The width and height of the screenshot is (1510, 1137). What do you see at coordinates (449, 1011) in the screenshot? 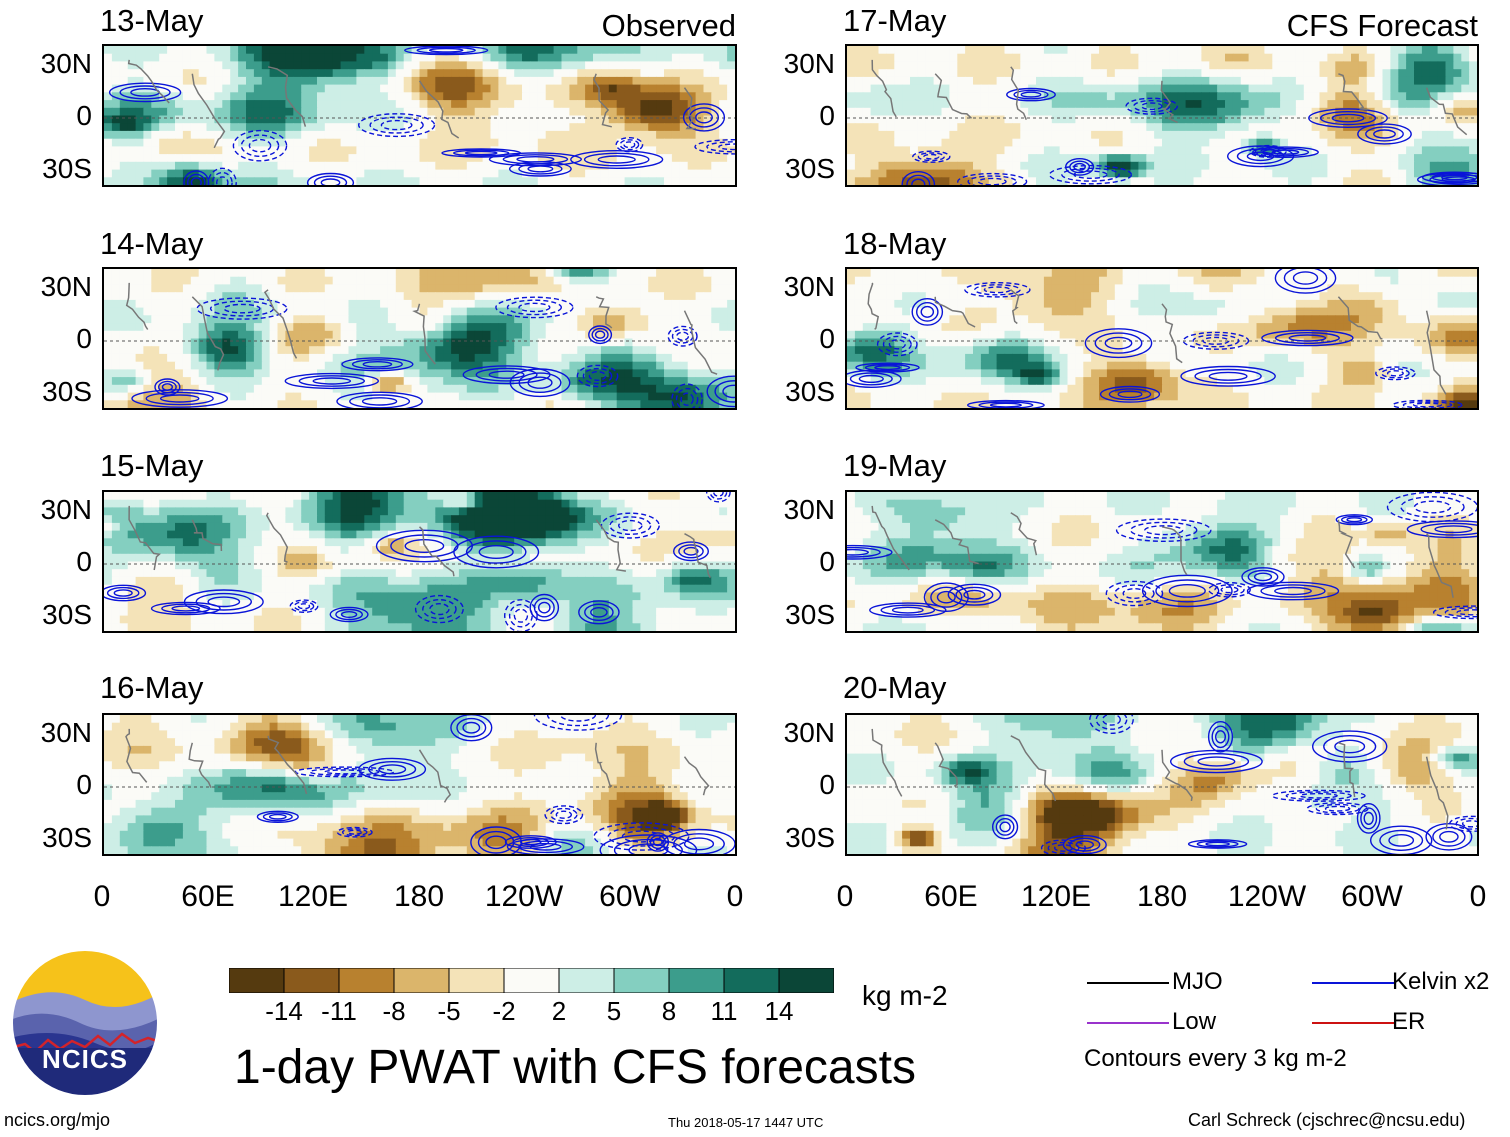
I see `colorbar-label-3: -5` at bounding box center [449, 1011].